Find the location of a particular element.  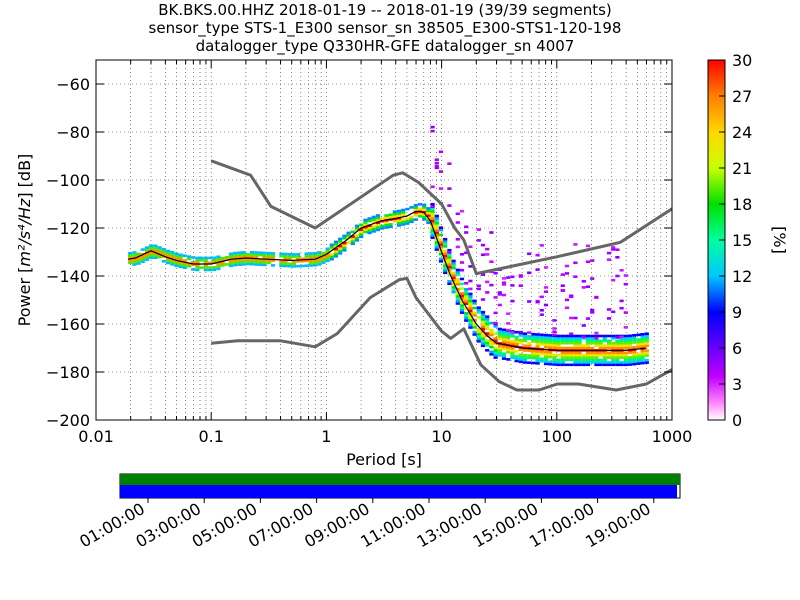

y-tick-label: −140 is located at coordinates (68, 276).